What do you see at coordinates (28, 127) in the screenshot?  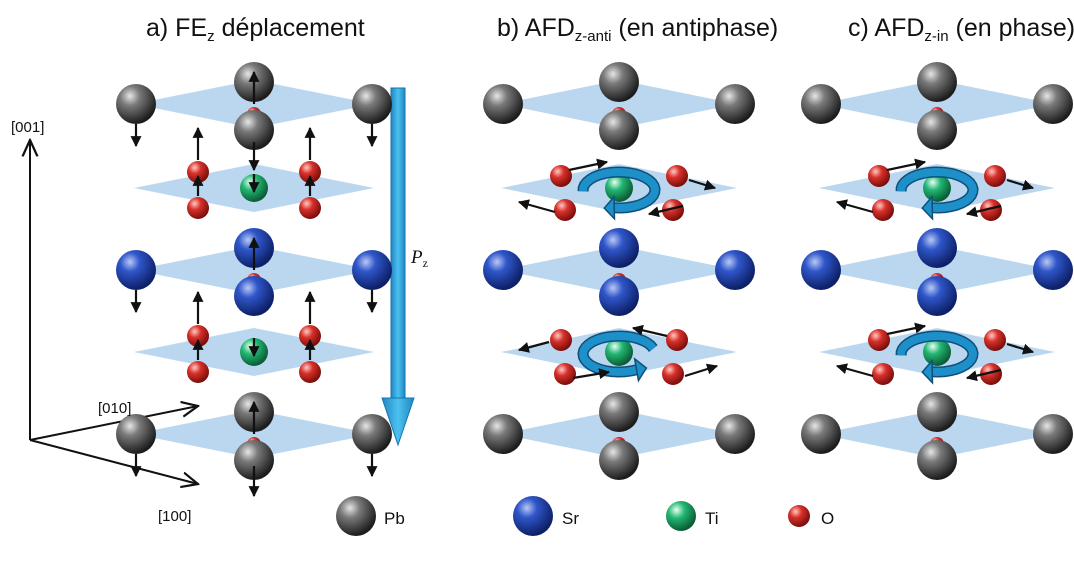 I see `axis-001-label: [001]` at bounding box center [28, 127].